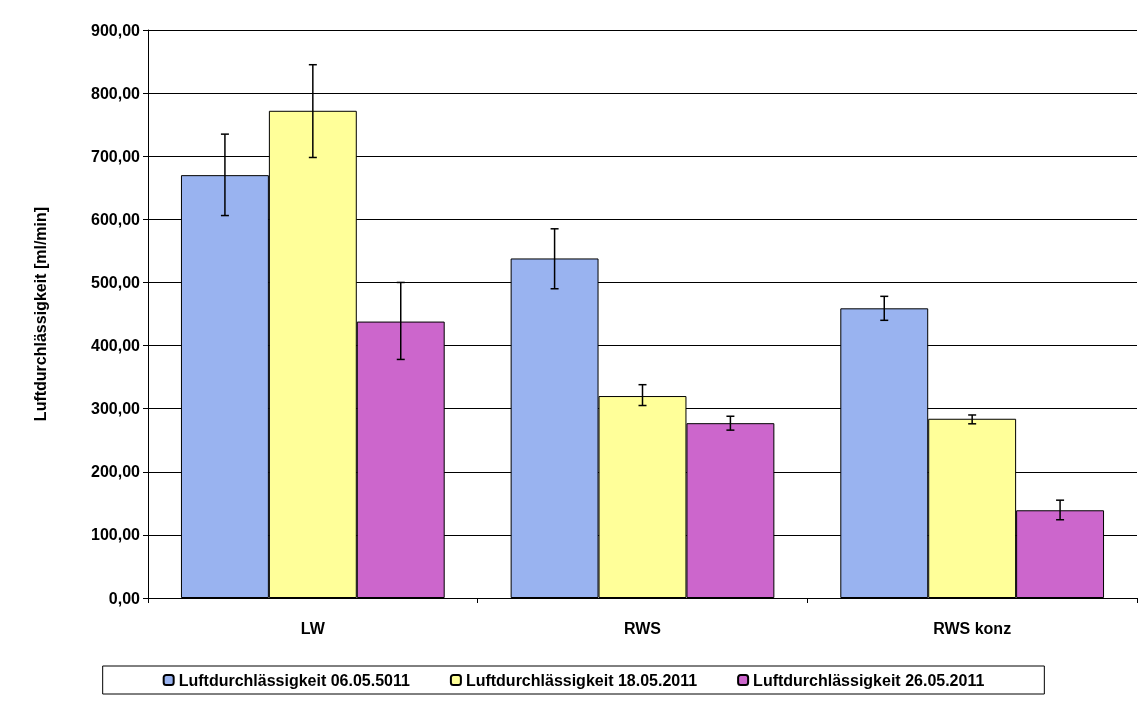 The width and height of the screenshot is (1147, 704). What do you see at coordinates (116, 409) in the screenshot?
I see `y-tick-label: 300,00` at bounding box center [116, 409].